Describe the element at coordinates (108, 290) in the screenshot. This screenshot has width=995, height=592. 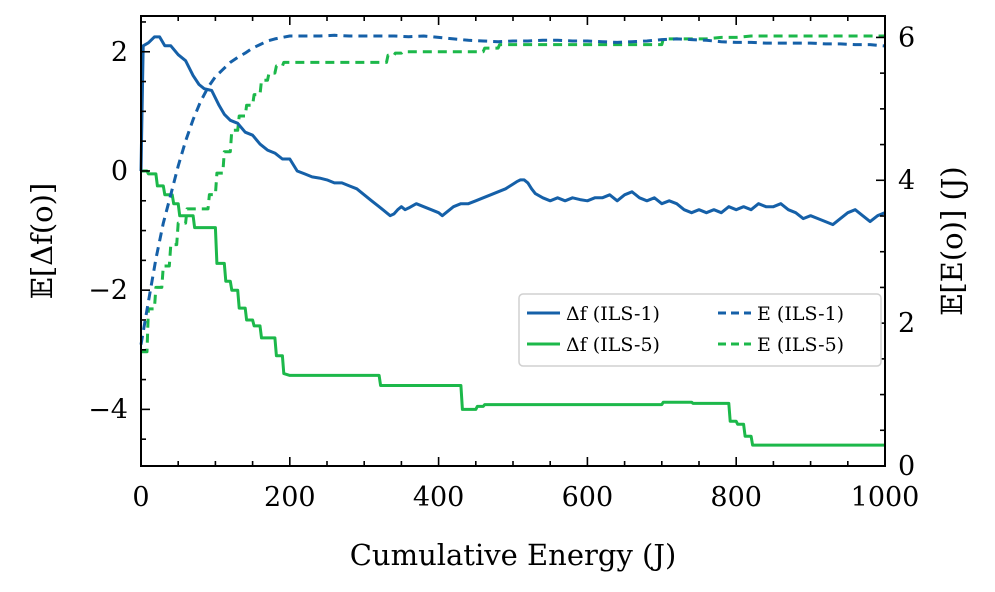
I see `y-left-tick-label: −2` at that location.